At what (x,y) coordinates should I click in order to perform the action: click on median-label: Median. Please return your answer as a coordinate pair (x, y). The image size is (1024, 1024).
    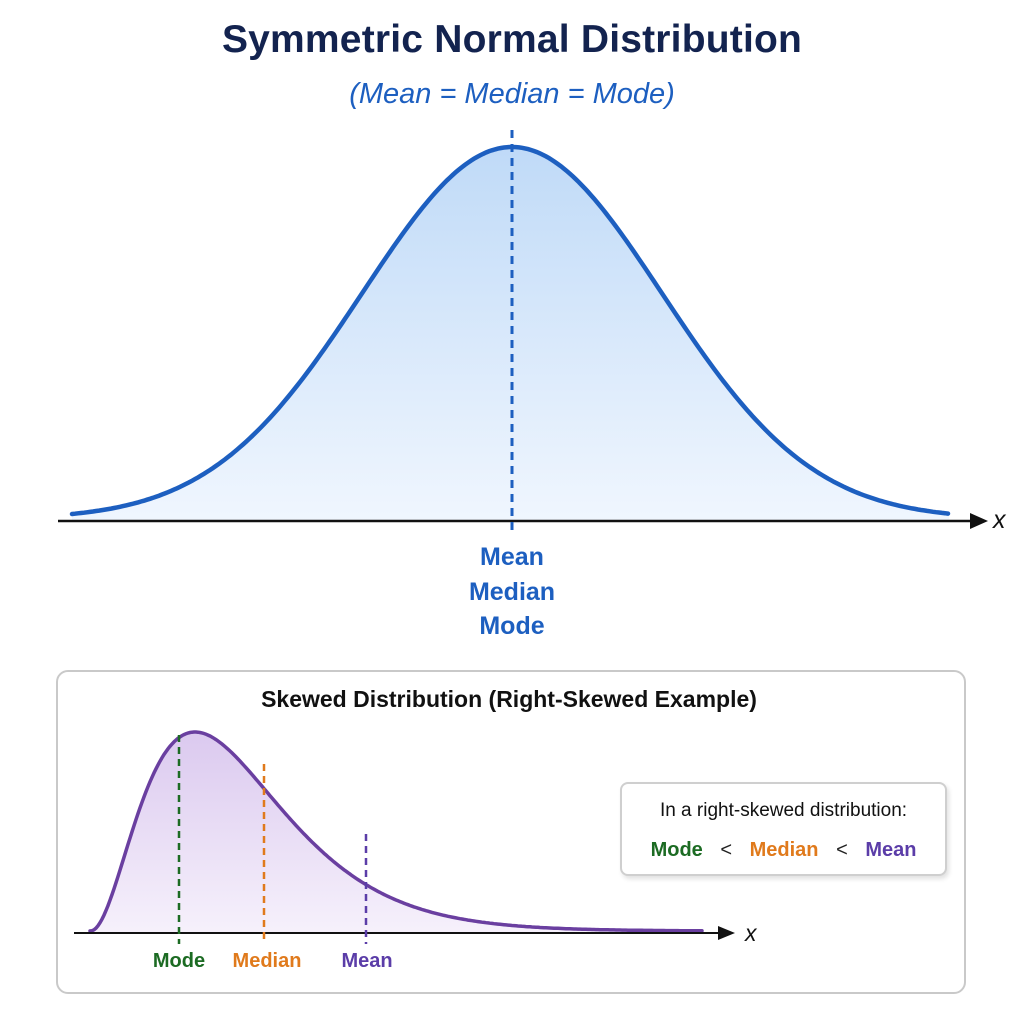
    Looking at the image, I should click on (512, 591).